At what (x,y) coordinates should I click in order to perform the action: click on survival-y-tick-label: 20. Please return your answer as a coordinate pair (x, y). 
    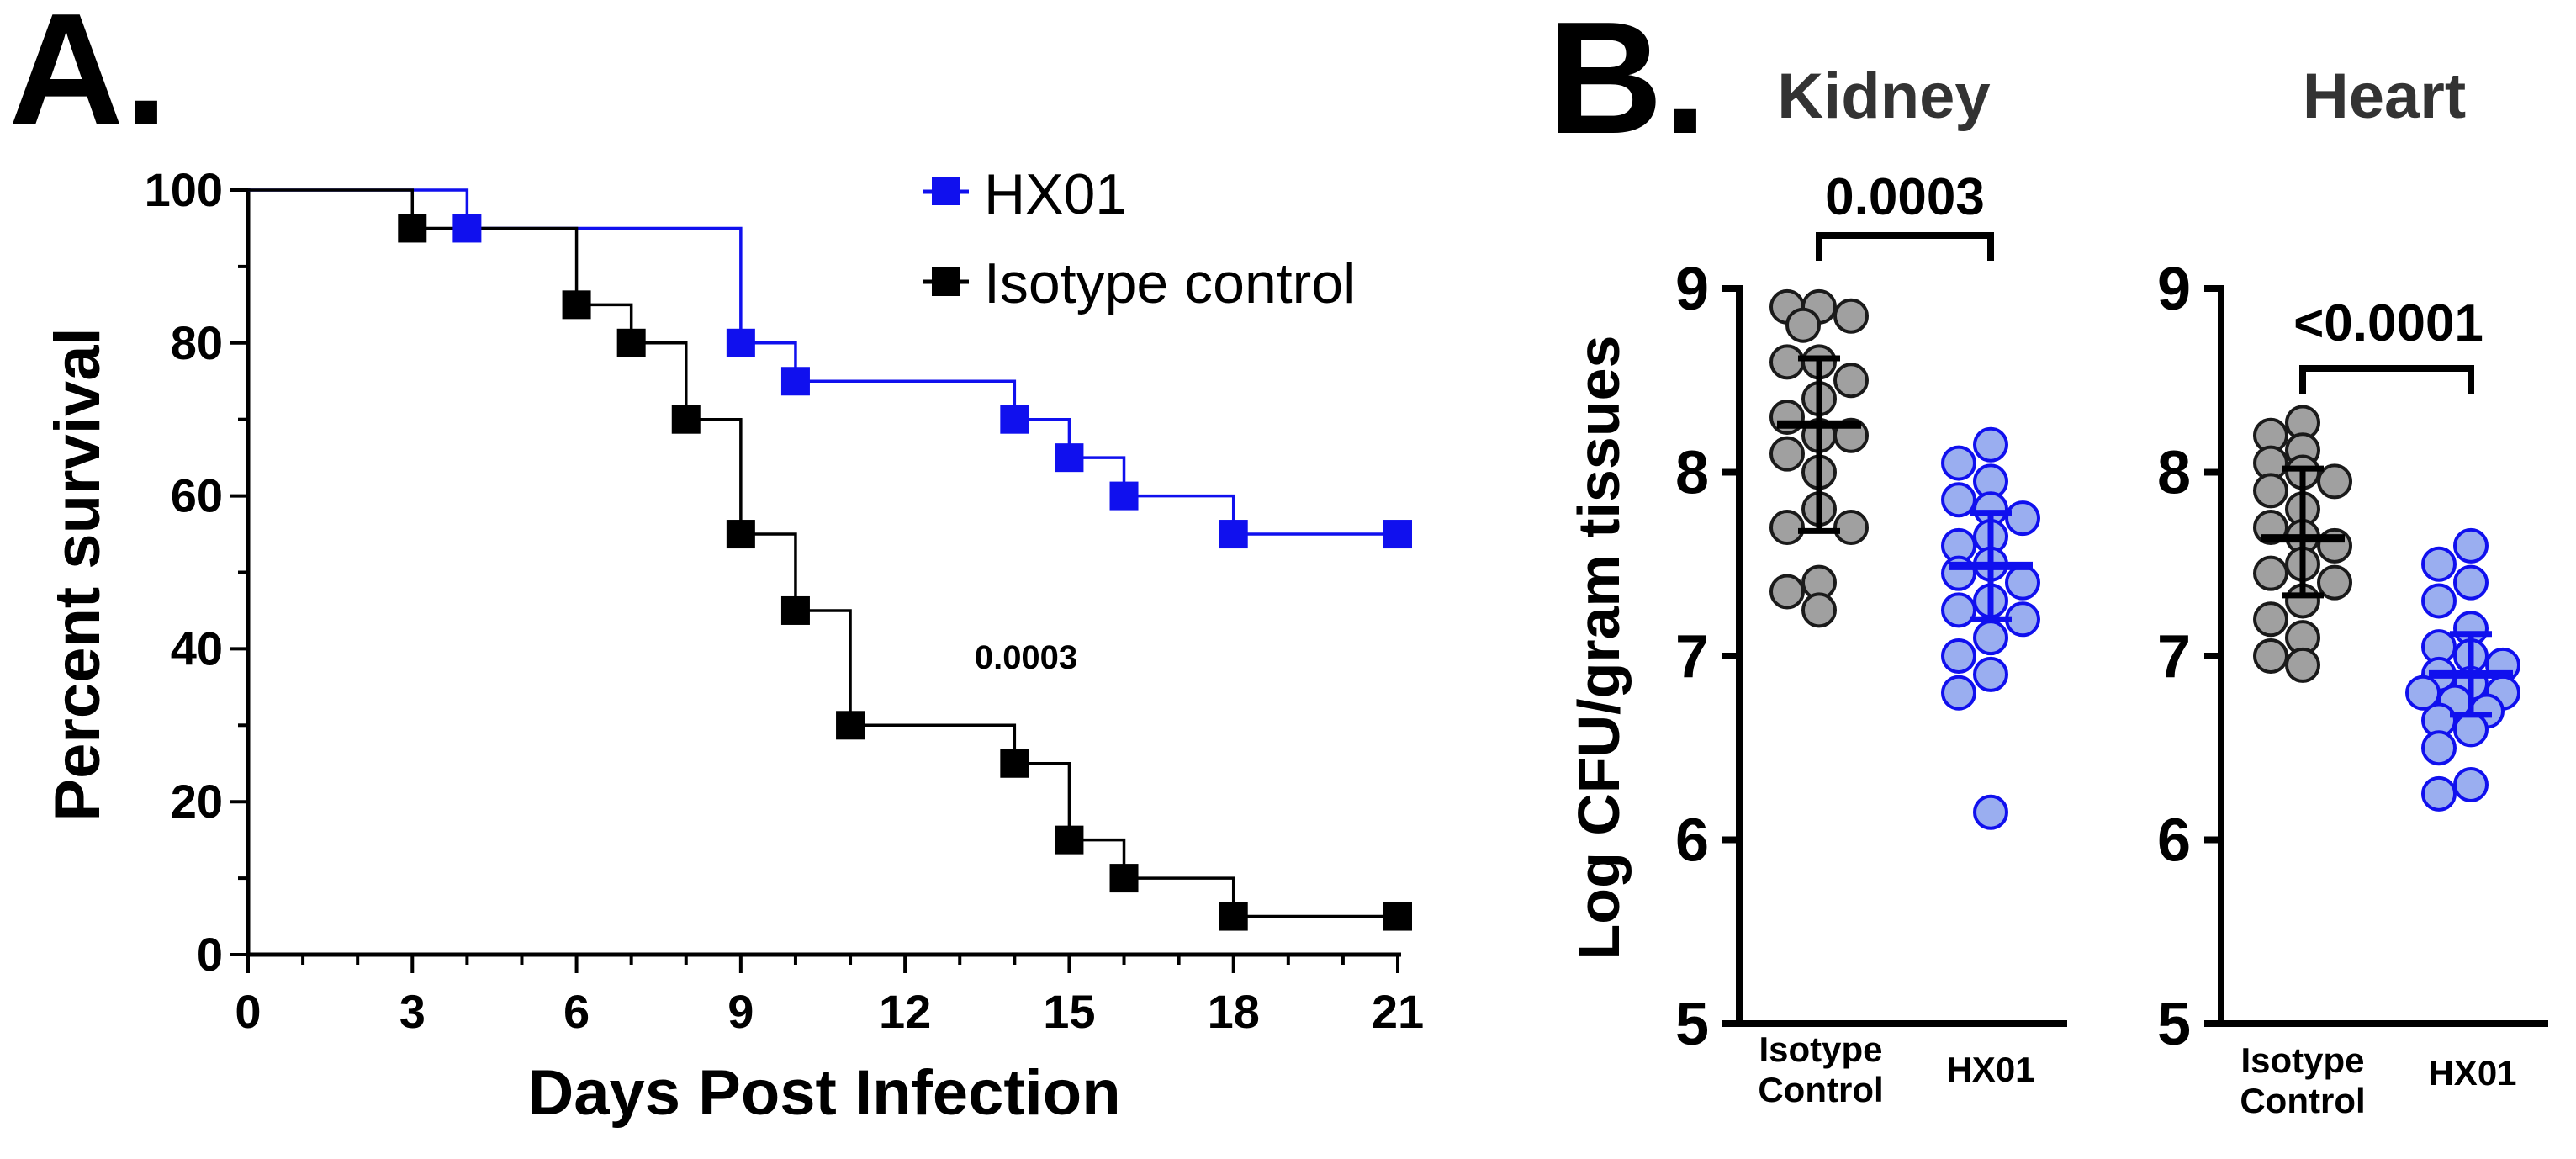
    Looking at the image, I should click on (197, 801).